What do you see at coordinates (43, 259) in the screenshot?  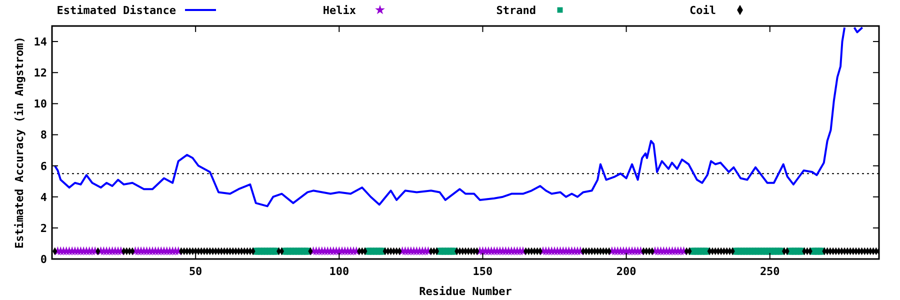 I see `y-tick-label: 0` at bounding box center [43, 259].